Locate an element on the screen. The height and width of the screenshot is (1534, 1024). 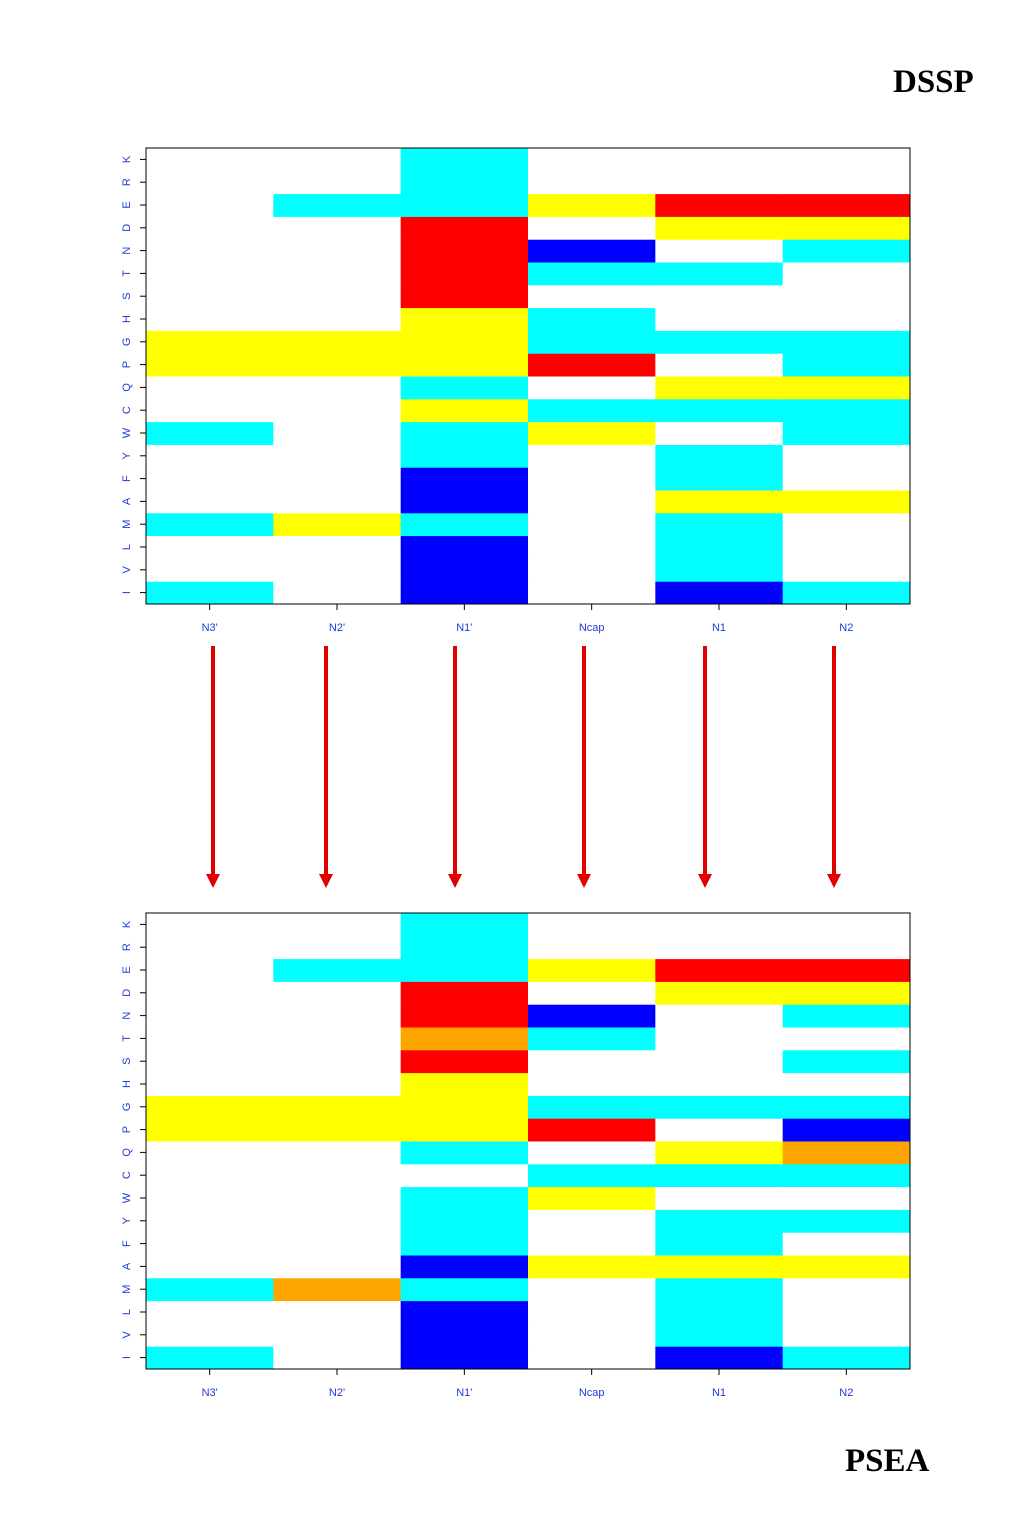
y-tick-label: M is located at coordinates (127, 524).